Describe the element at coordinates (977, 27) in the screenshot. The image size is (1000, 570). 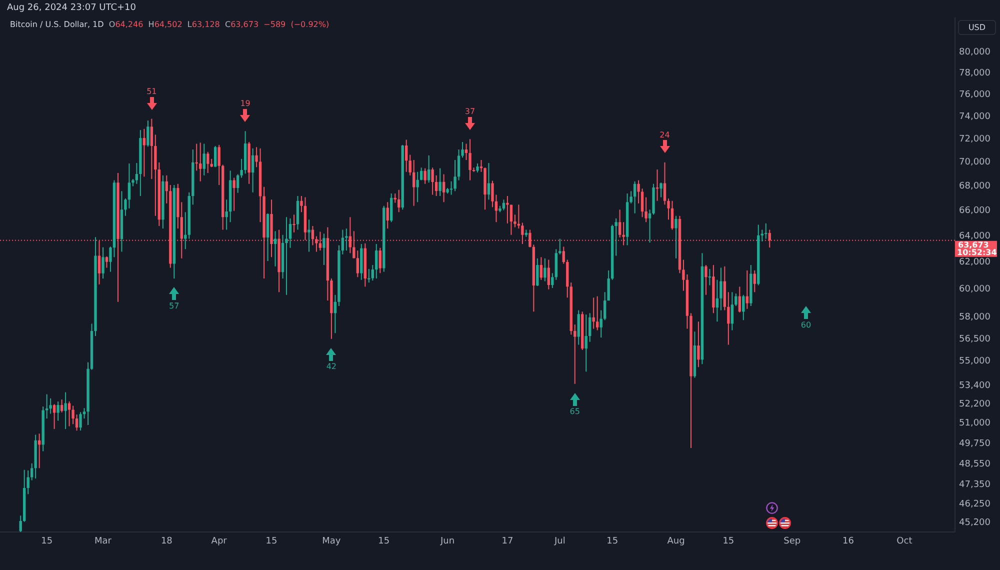
I see `y-axis-title: USD` at that location.